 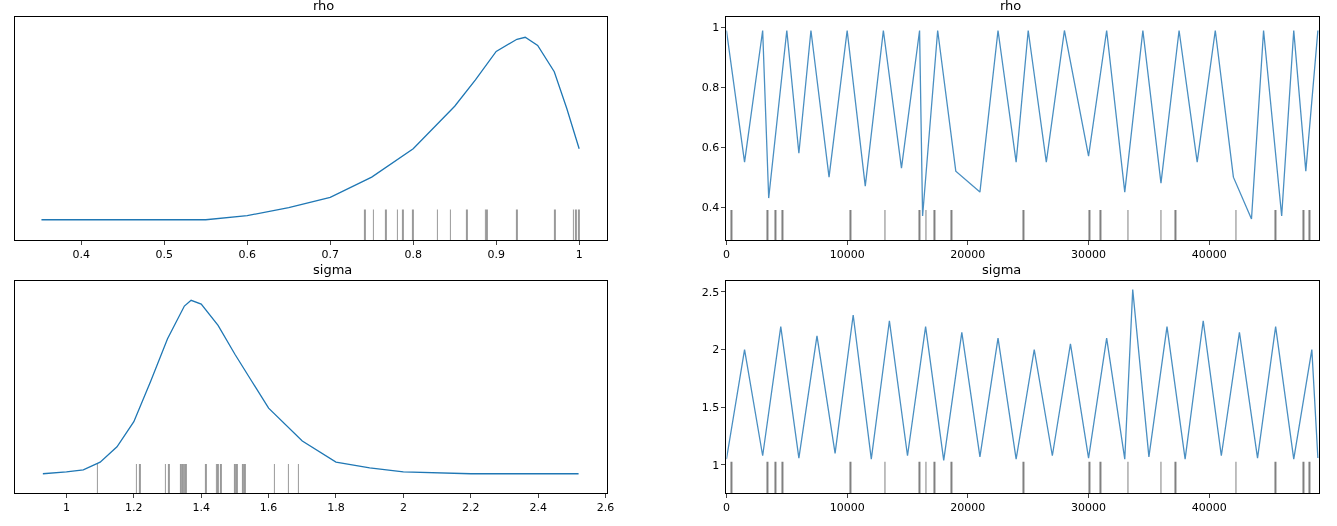 What do you see at coordinates (710, 88) in the screenshot?
I see `y-tick-label: 0.8` at bounding box center [710, 88].